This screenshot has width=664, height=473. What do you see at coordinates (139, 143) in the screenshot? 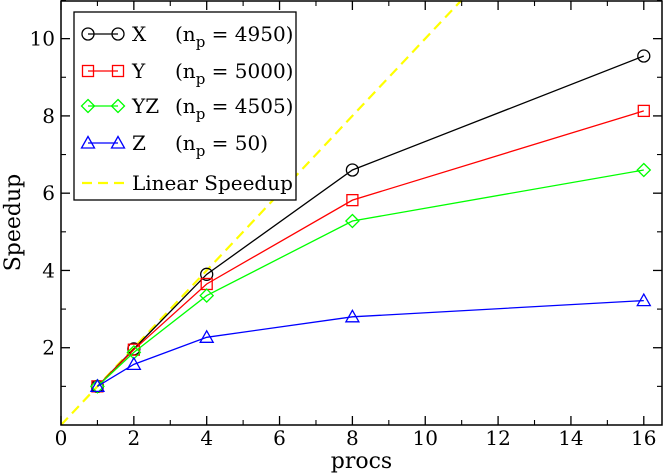
I see `legend-z-name: Z` at bounding box center [139, 143].